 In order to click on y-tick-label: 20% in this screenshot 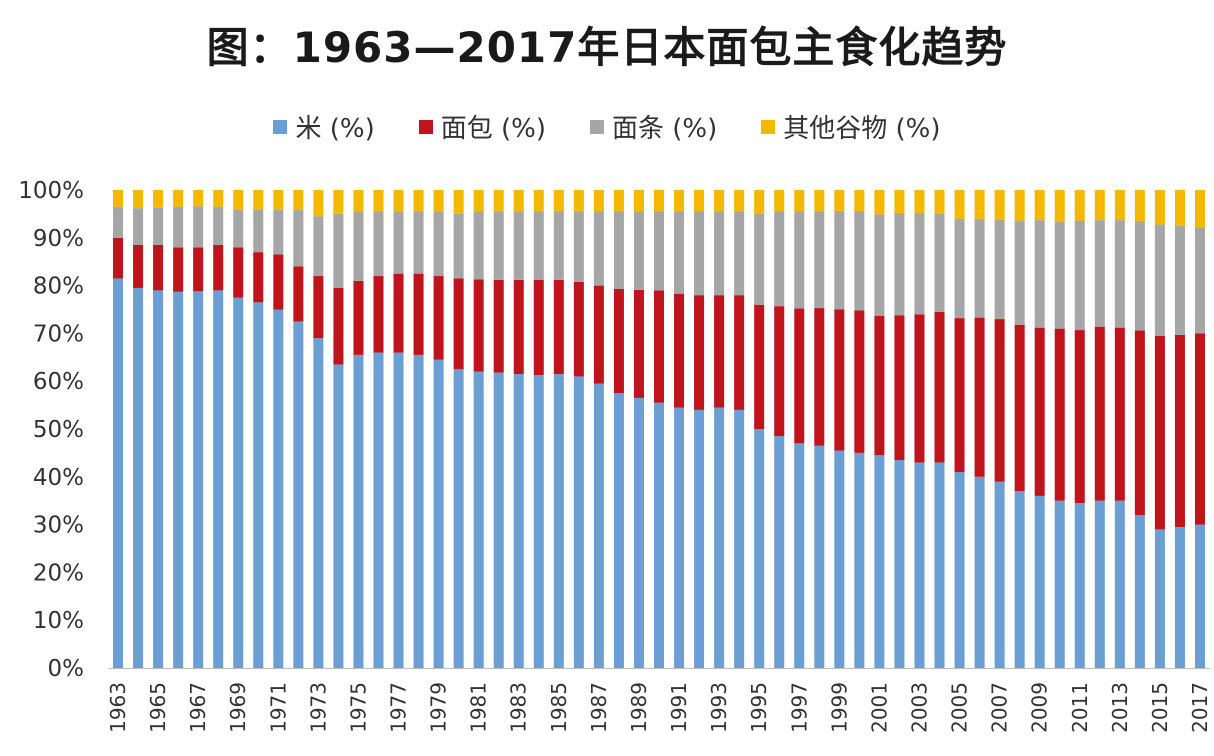, I will do `click(58, 573)`.